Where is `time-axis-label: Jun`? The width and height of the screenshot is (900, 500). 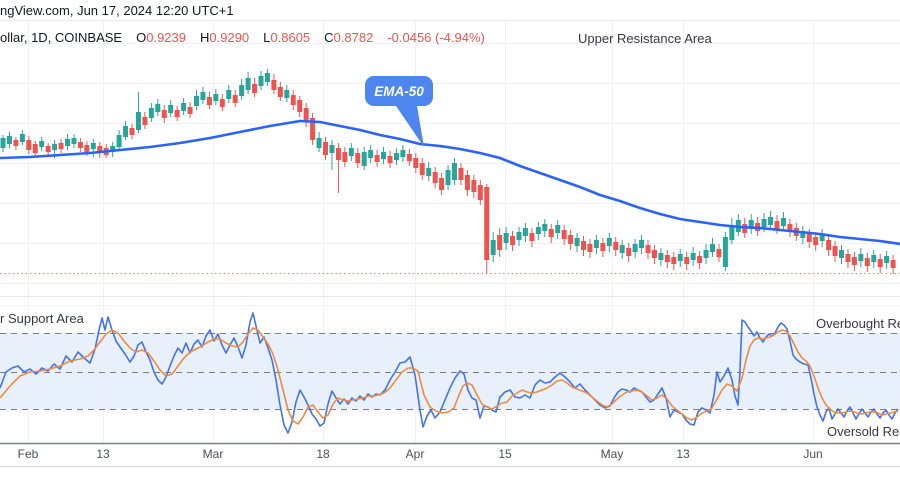 time-axis-label: Jun is located at coordinates (813, 454).